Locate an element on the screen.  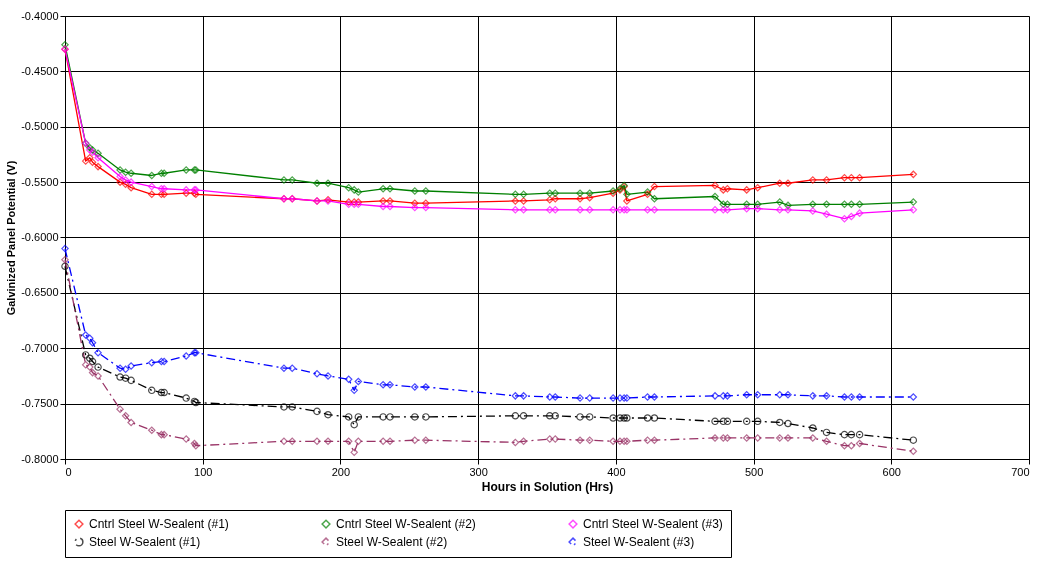
y-axis-title: Galvinized Panel Potential (V) is located at coordinates (11, 238).